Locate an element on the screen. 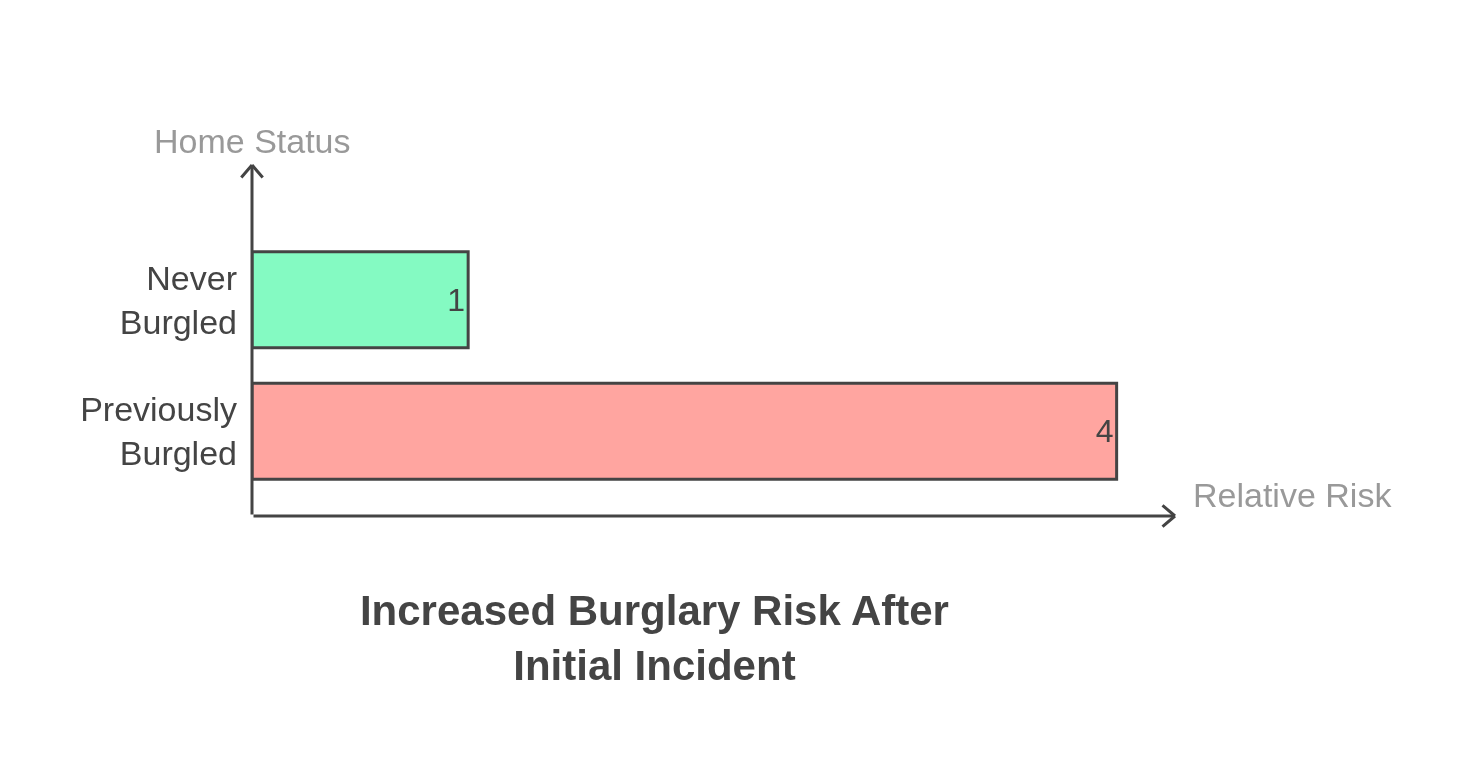  text: Increased Burglary Risk After Initial Incident is located at coordinates (654, 638).